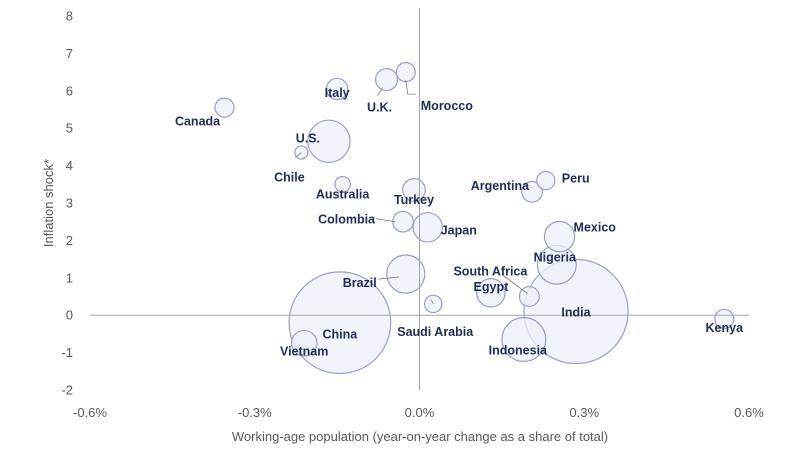 The image size is (800, 450). Describe the element at coordinates (459, 230) in the screenshot. I see `label-japan: Japan` at that location.